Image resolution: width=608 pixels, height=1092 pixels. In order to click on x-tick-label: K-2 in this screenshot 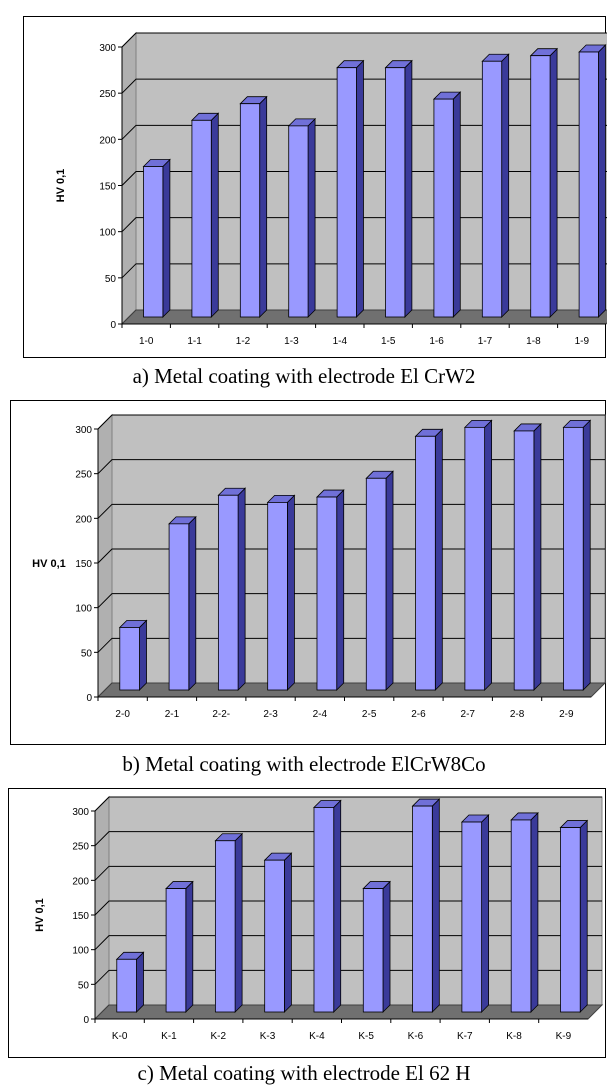, I will do `click(218, 1036)`.